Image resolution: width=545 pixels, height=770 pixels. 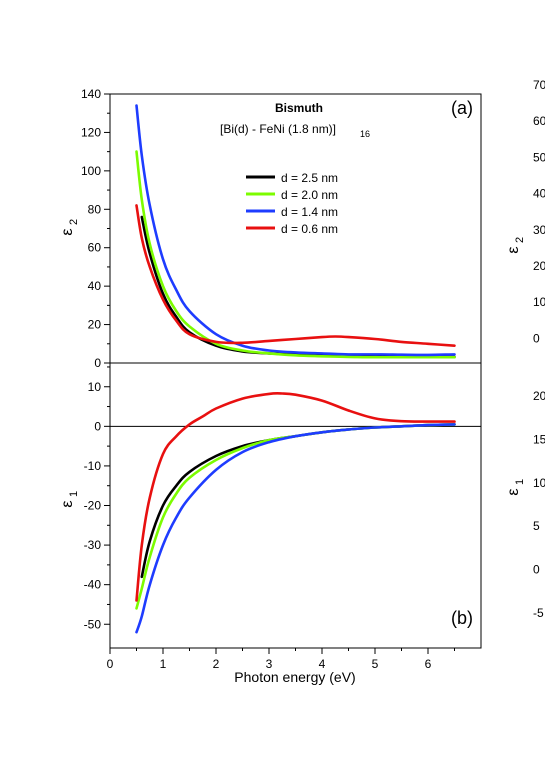 I want to click on y-axis-label-epsilon1: ε 1, so click(x=69, y=499).